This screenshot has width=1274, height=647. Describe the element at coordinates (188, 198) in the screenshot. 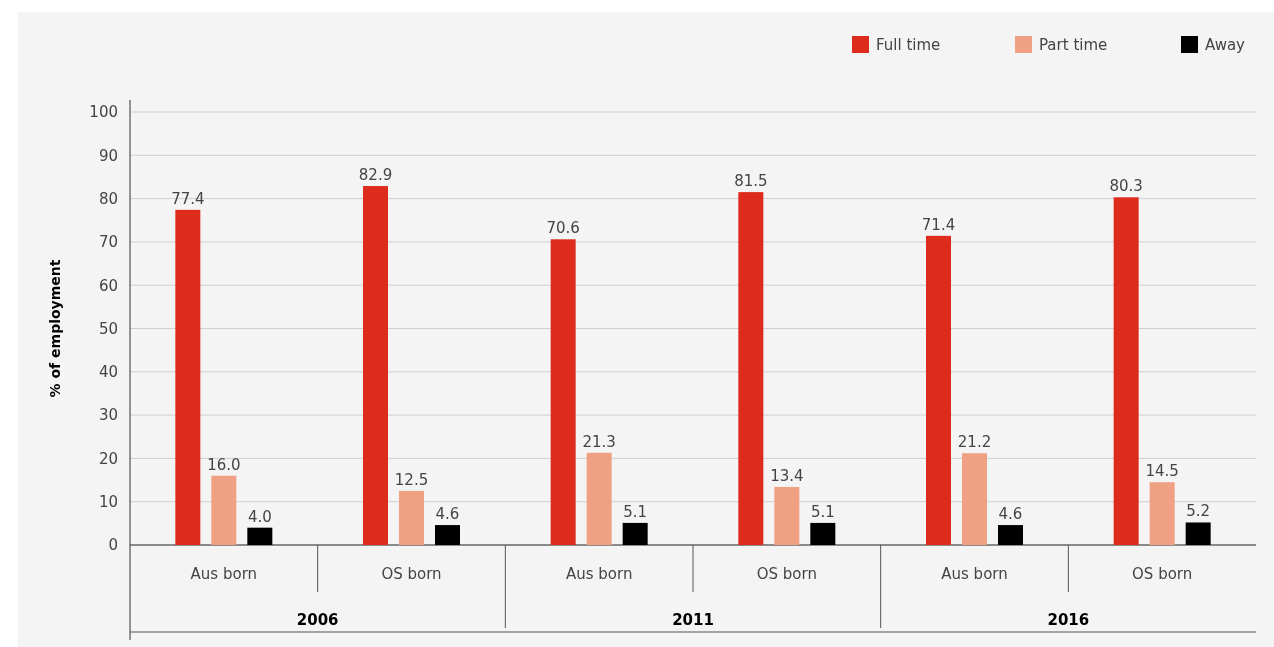

I see `data-label: 77.4` at that location.